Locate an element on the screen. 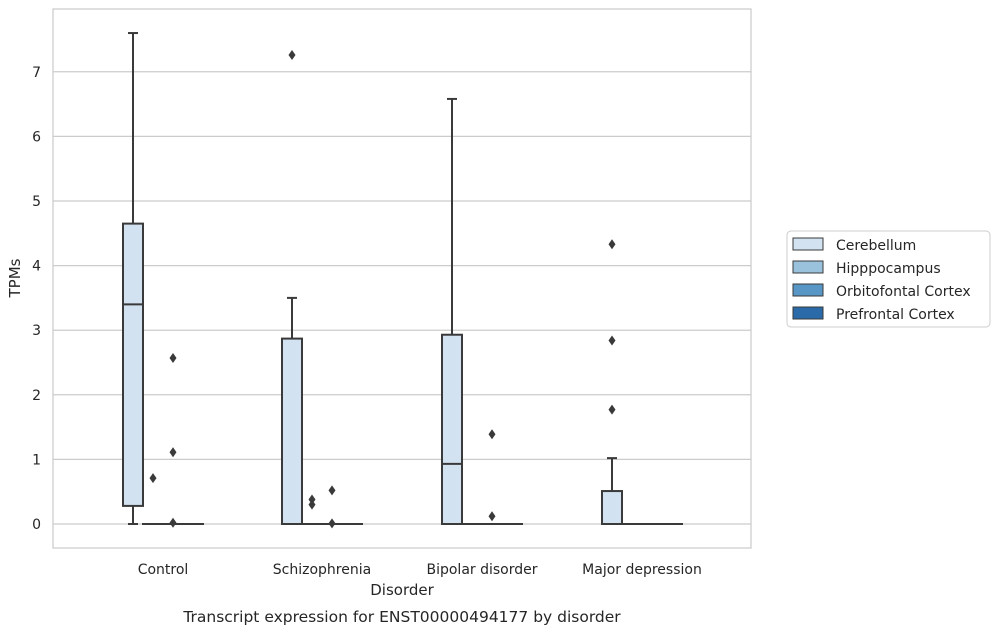  y-tick-label: 7 is located at coordinates (36, 73).